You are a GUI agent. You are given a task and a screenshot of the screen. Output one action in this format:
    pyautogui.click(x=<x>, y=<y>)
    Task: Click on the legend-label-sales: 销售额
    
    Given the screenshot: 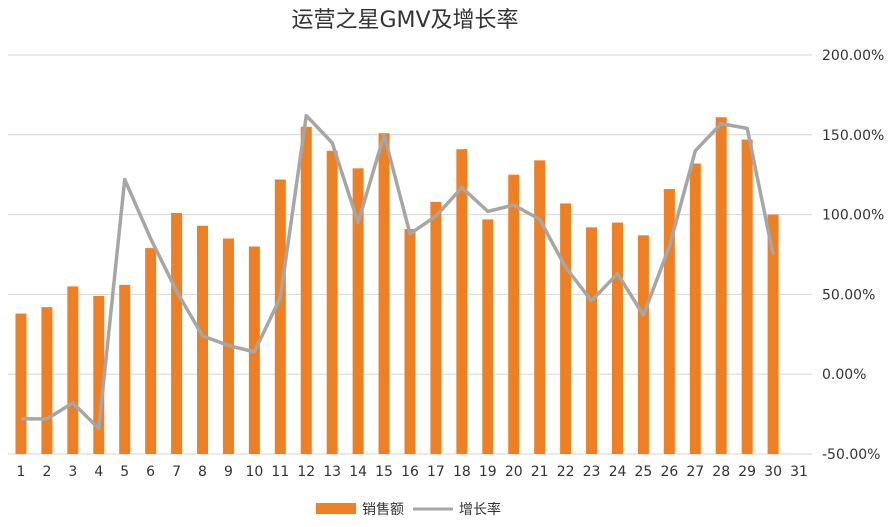 What is the action you would take?
    pyautogui.click(x=383, y=510)
    